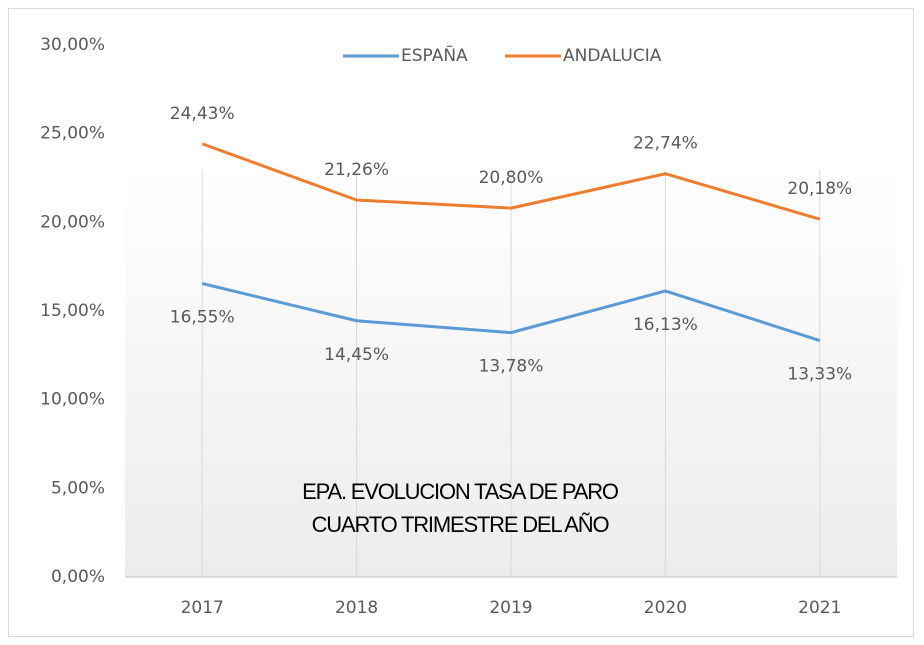 Image resolution: width=924 pixels, height=645 pixels. Describe the element at coordinates (202, 608) in the screenshot. I see `x-tick-label: 2017` at that location.